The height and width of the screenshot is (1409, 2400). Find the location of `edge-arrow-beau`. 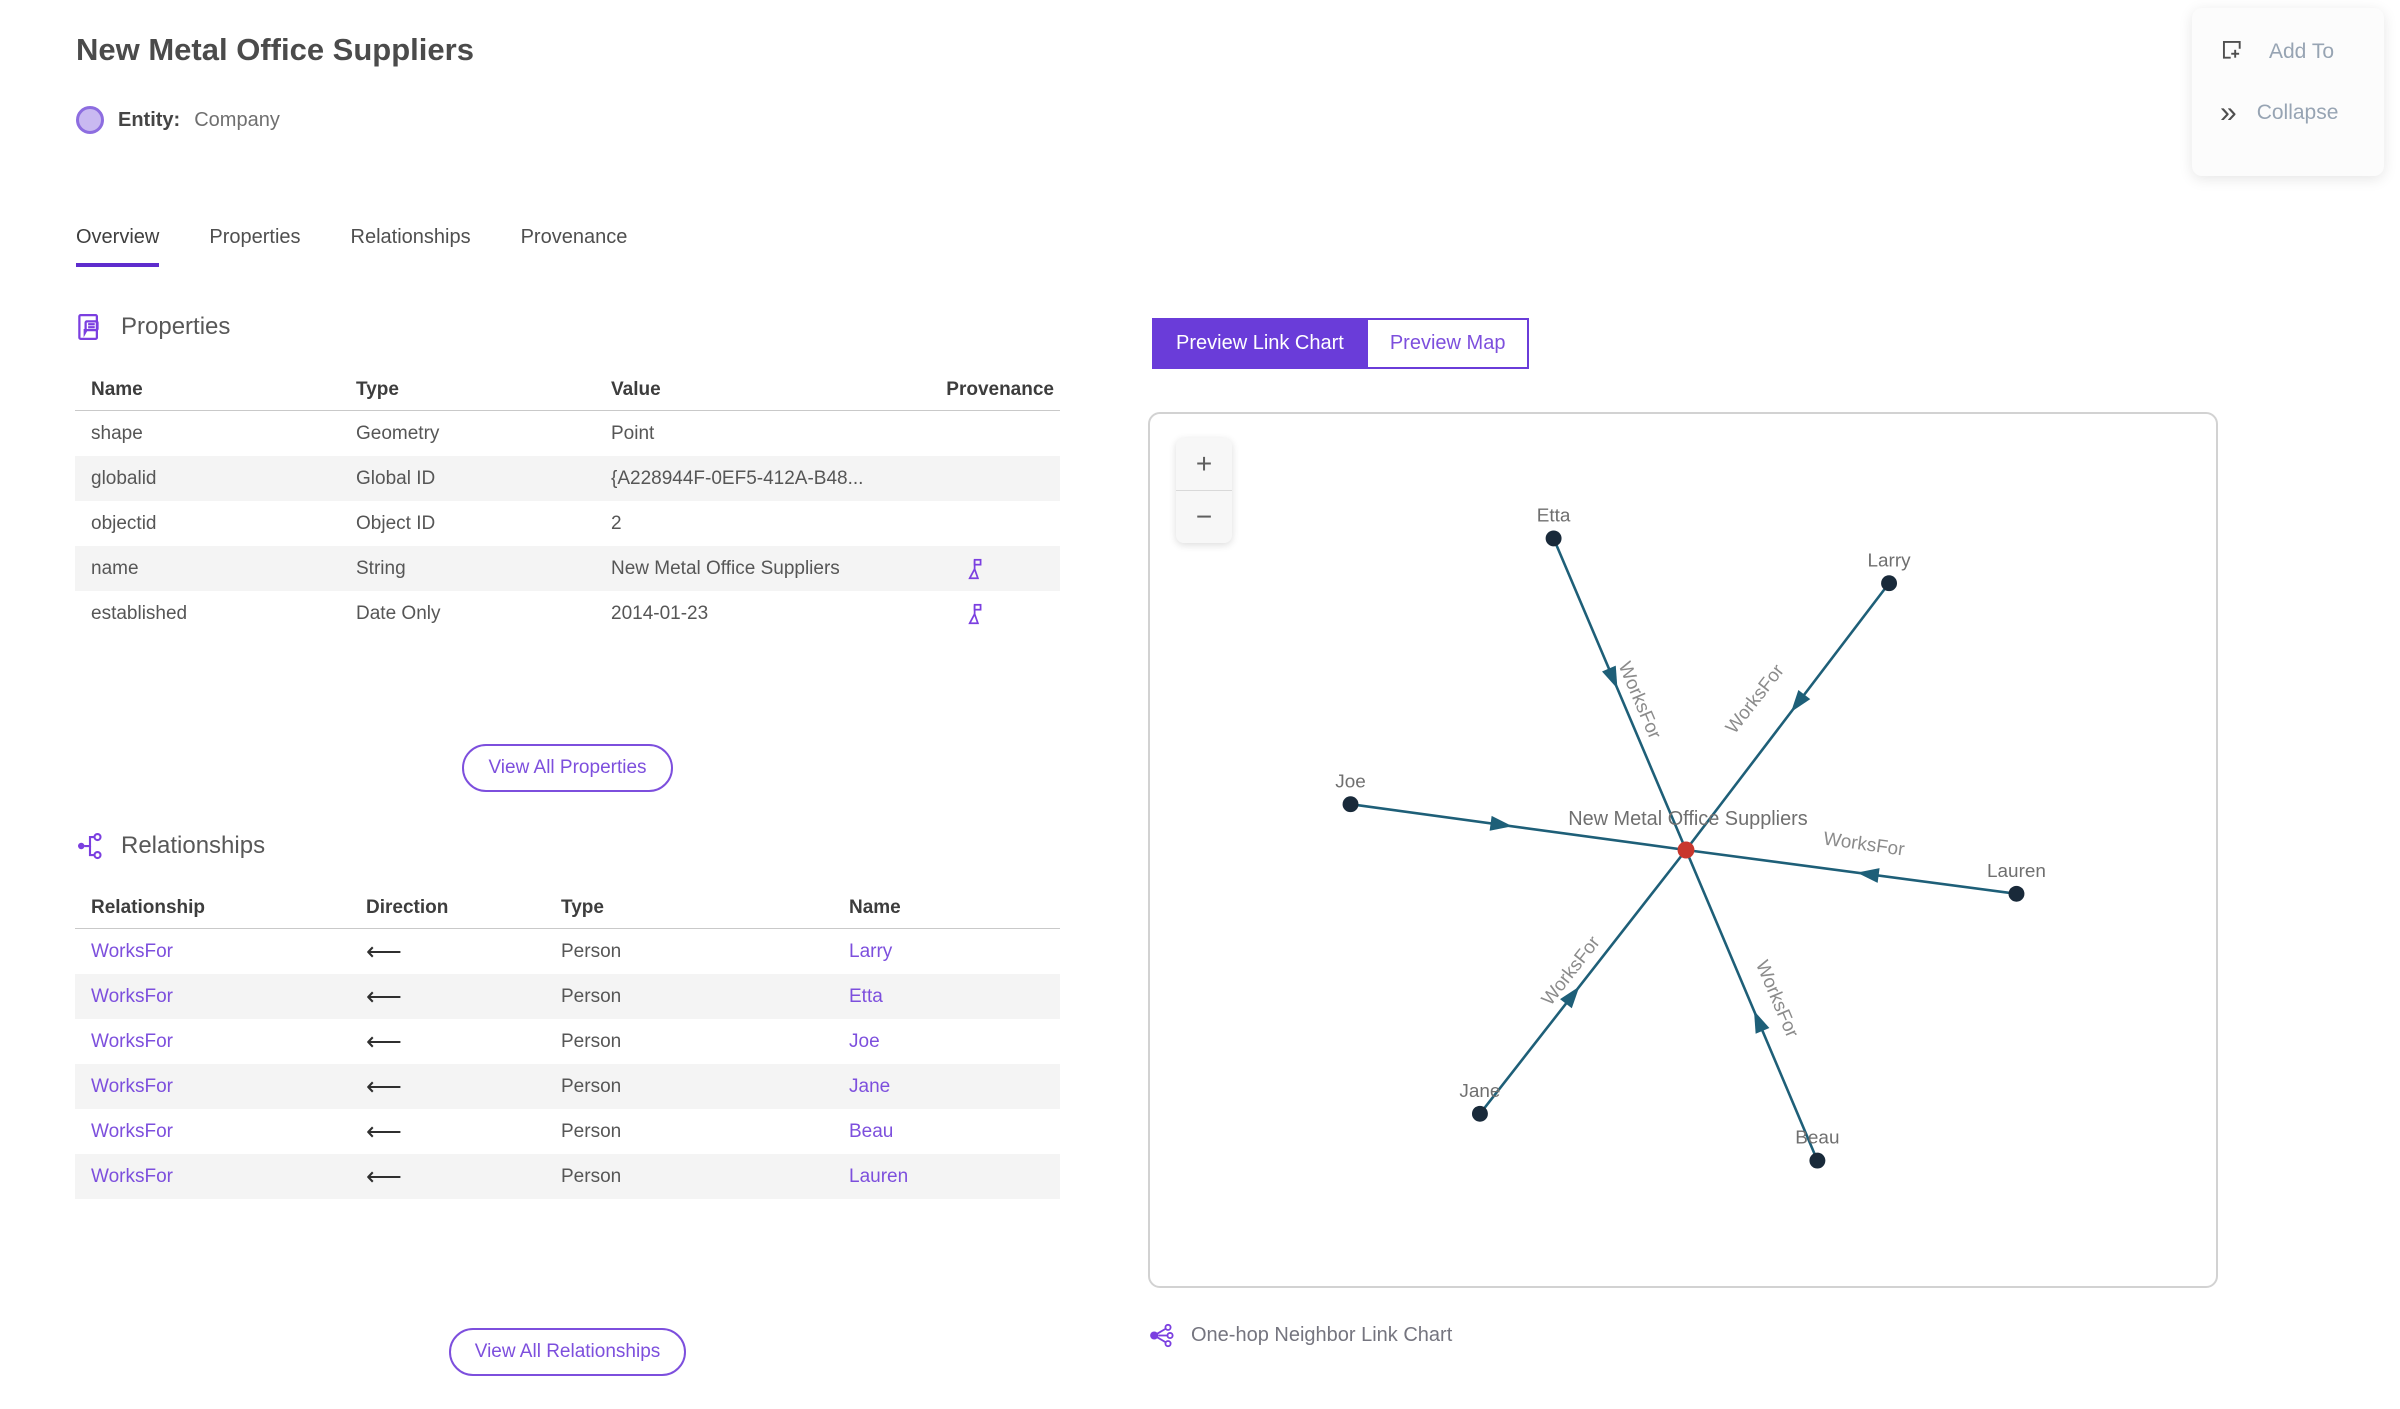

edge-arrow-beau is located at coordinates (1761, 1022).